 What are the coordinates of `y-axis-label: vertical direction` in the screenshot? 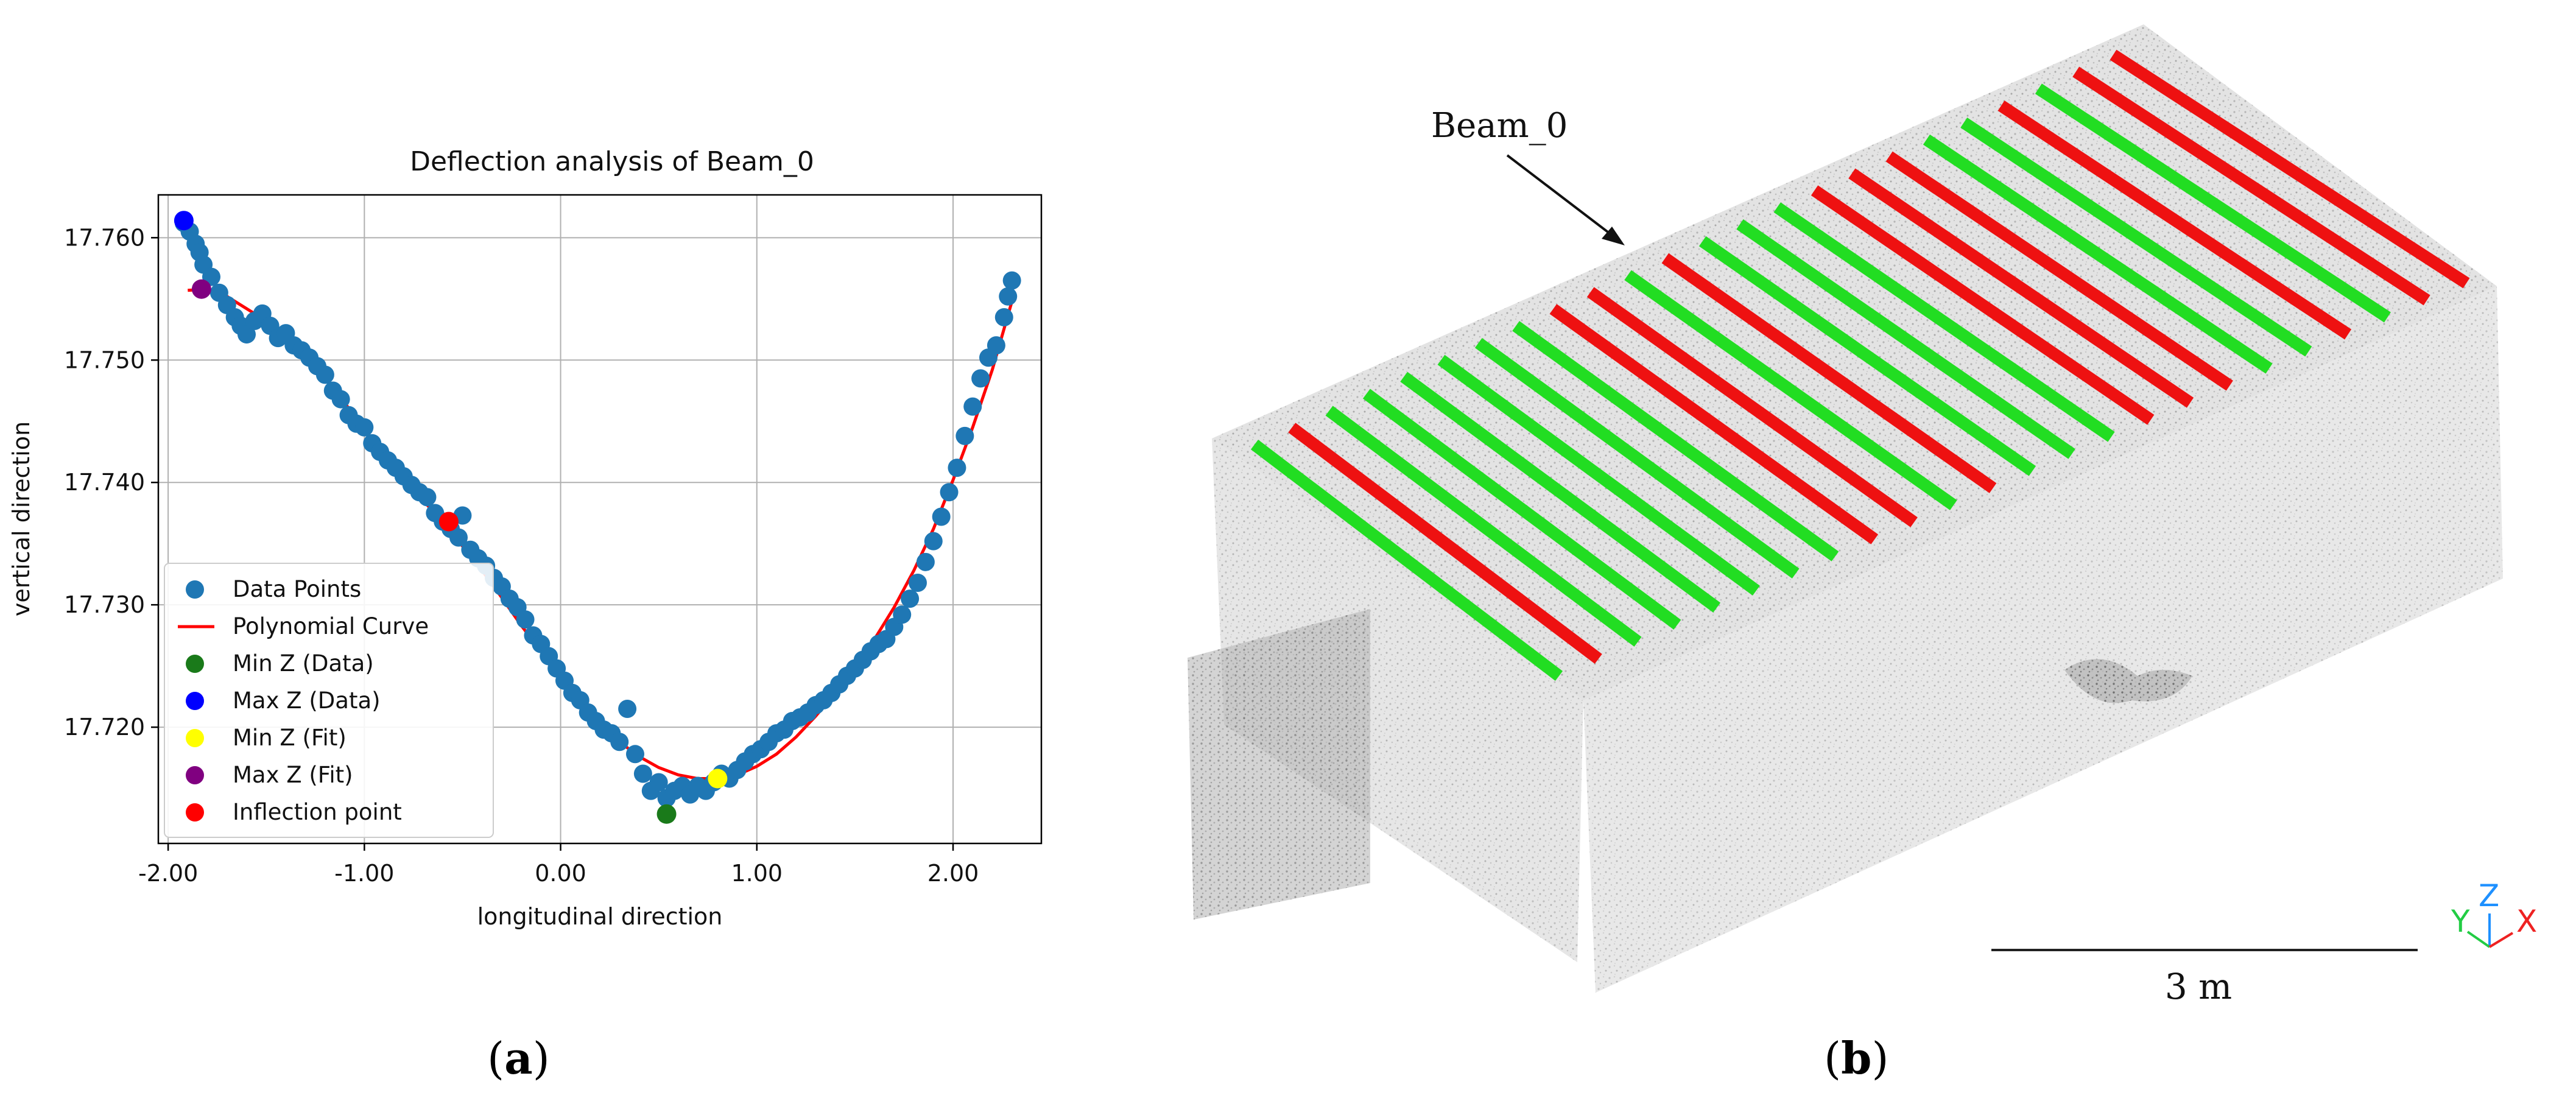 It's located at (21, 519).